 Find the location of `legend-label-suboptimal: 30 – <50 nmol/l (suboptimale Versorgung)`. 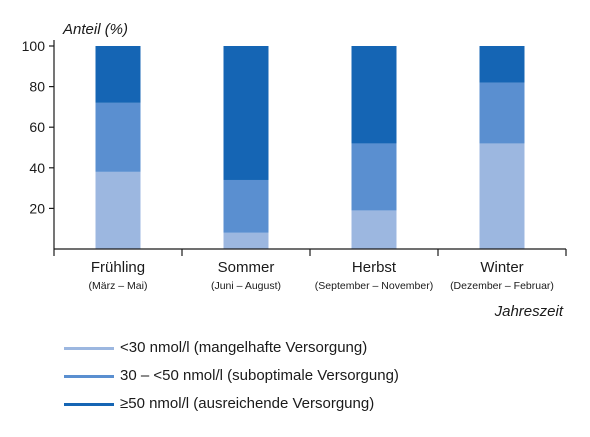

legend-label-suboptimal: 30 – <50 nmol/l (suboptimale Versorgung) is located at coordinates (259, 375).